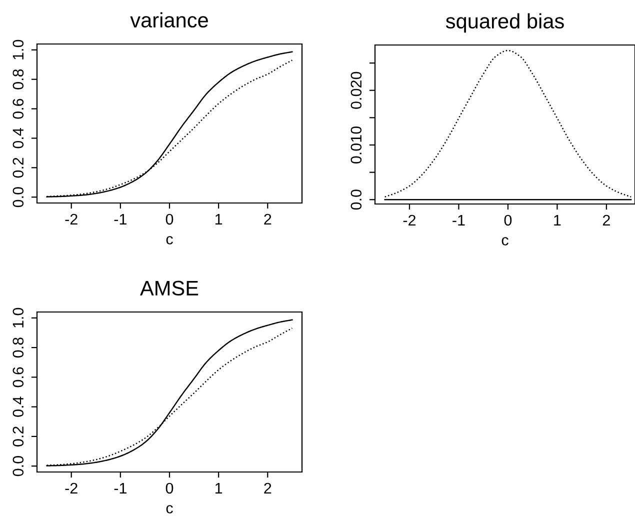 Image resolution: width=635 pixels, height=527 pixels. I want to click on y-tick-label: 0.020, so click(356, 90).